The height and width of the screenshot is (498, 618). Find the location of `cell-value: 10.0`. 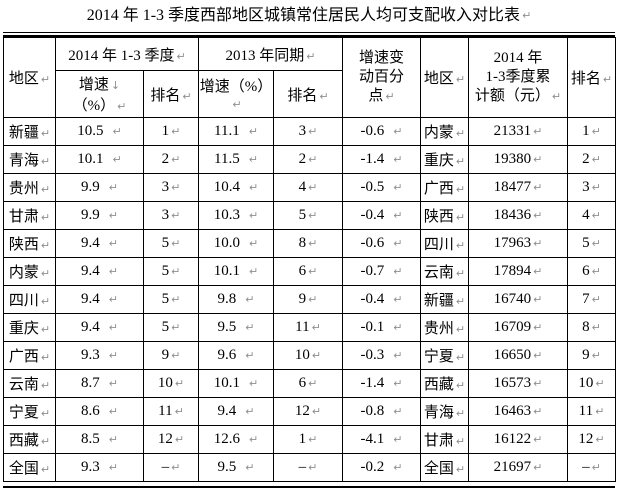

cell-value: 10.0 is located at coordinates (227, 243).